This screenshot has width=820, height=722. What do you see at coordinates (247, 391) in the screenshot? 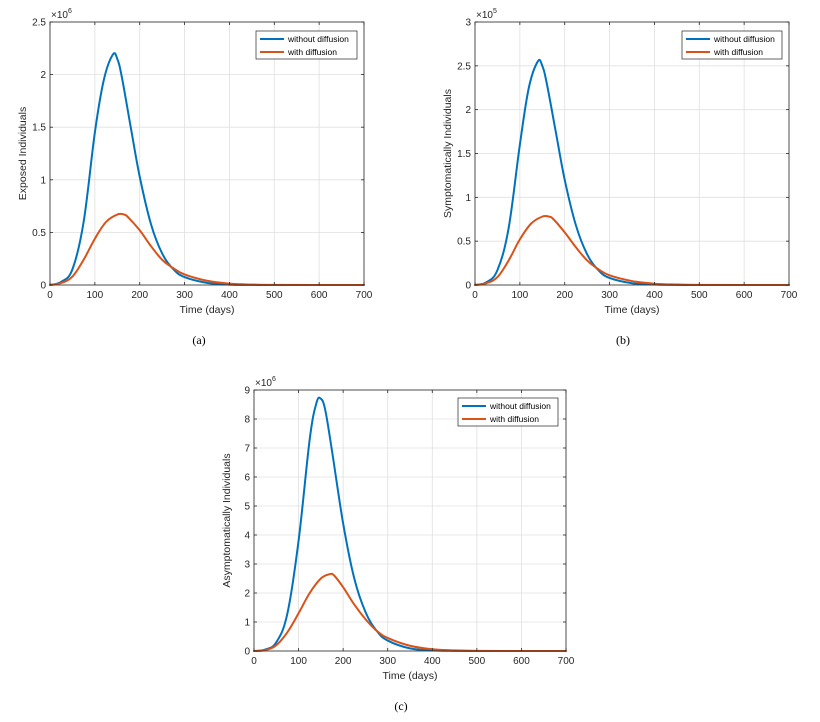
I see `y-tick-label: 9` at bounding box center [247, 391].